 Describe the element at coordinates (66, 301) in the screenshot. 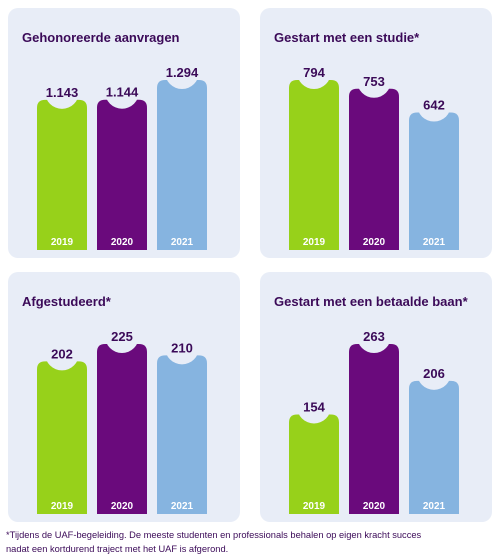

I see `chart-title: Afgestudeerd*` at that location.